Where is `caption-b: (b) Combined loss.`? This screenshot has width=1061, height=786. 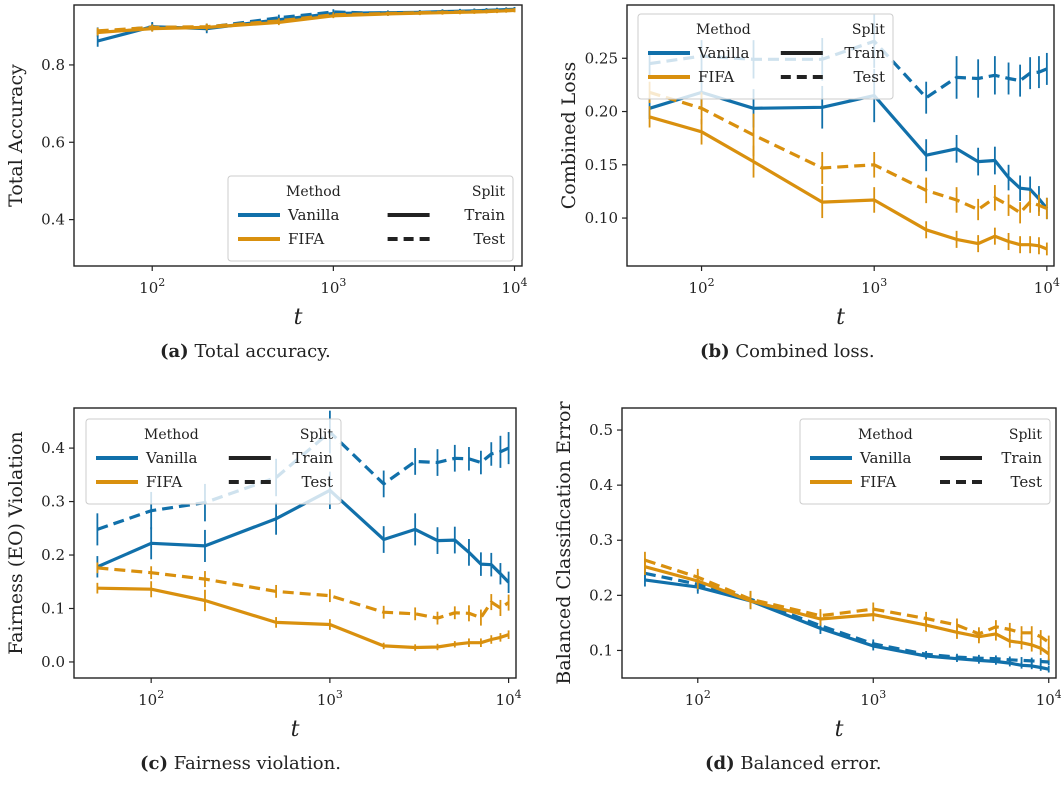 caption-b: (b) Combined loss. is located at coordinates (787, 351).